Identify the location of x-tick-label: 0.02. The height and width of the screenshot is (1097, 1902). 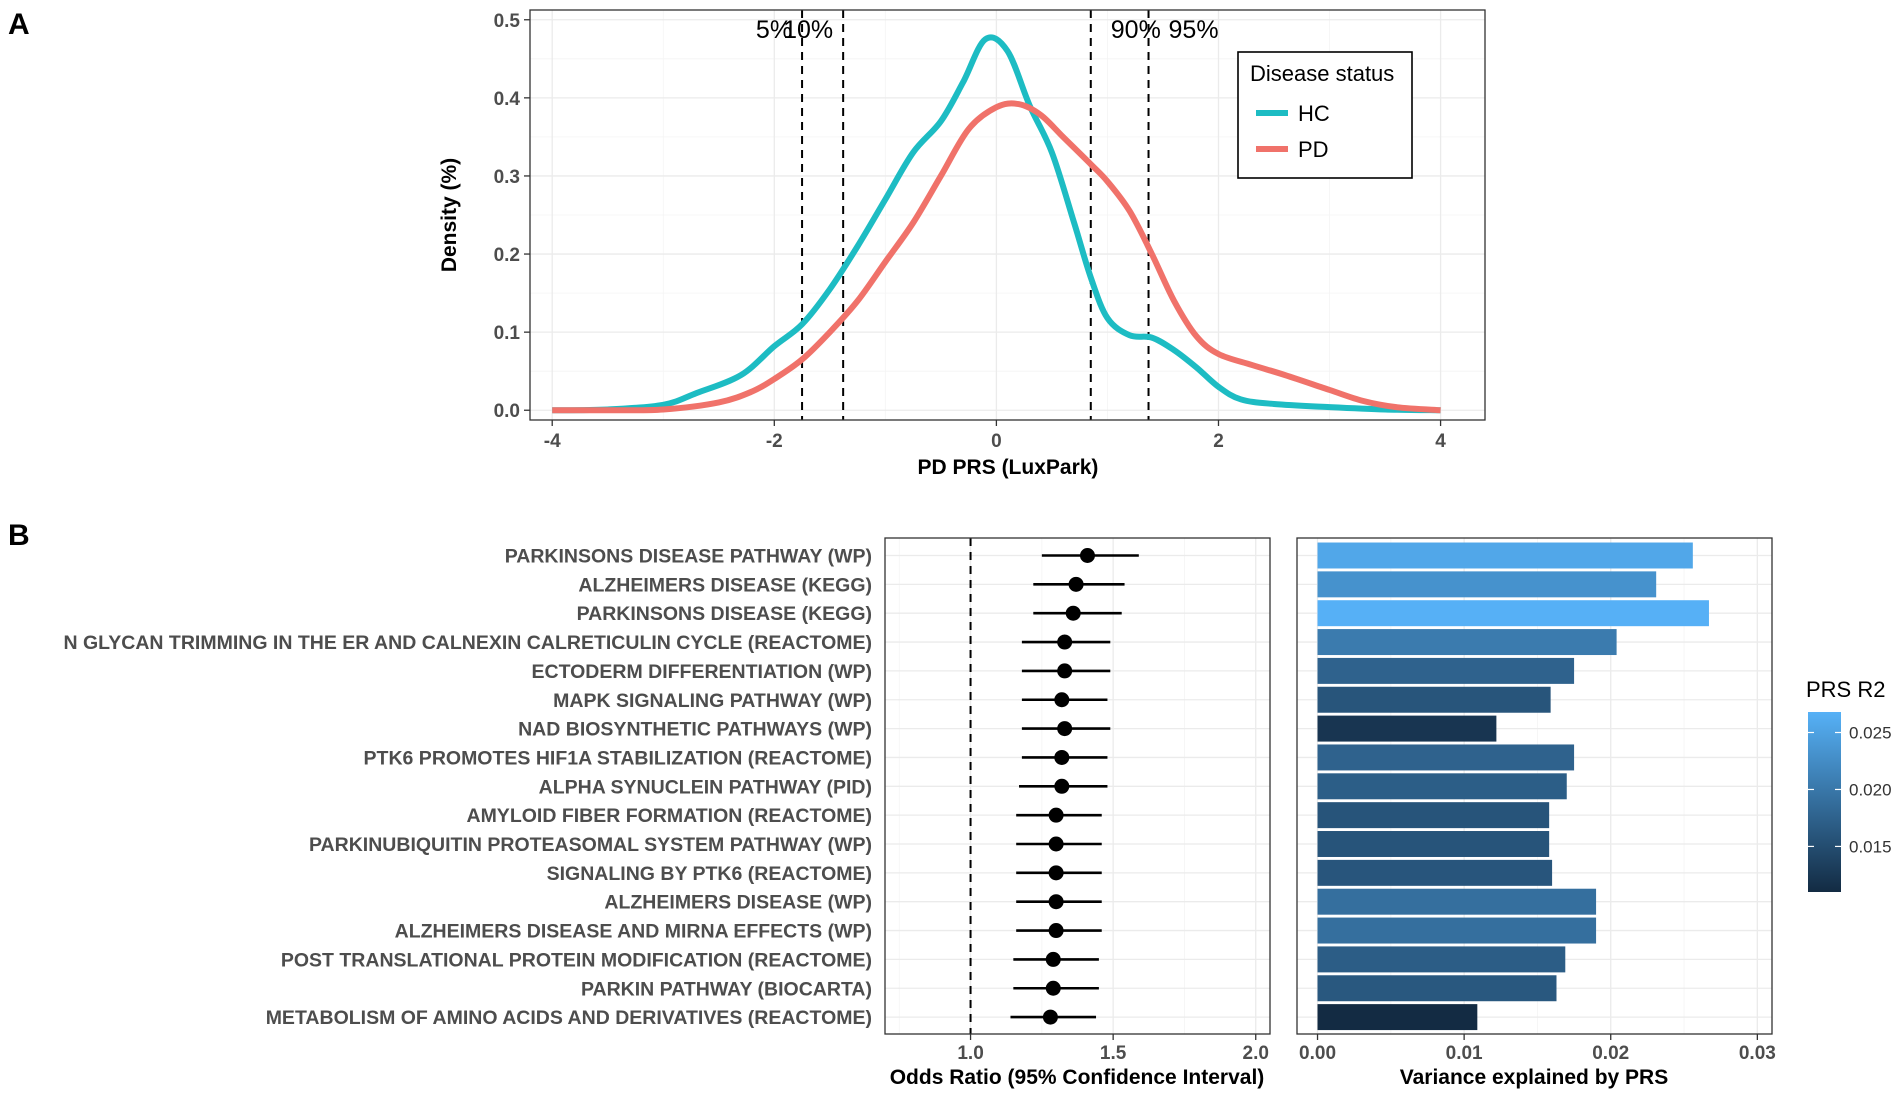
(1610, 1053).